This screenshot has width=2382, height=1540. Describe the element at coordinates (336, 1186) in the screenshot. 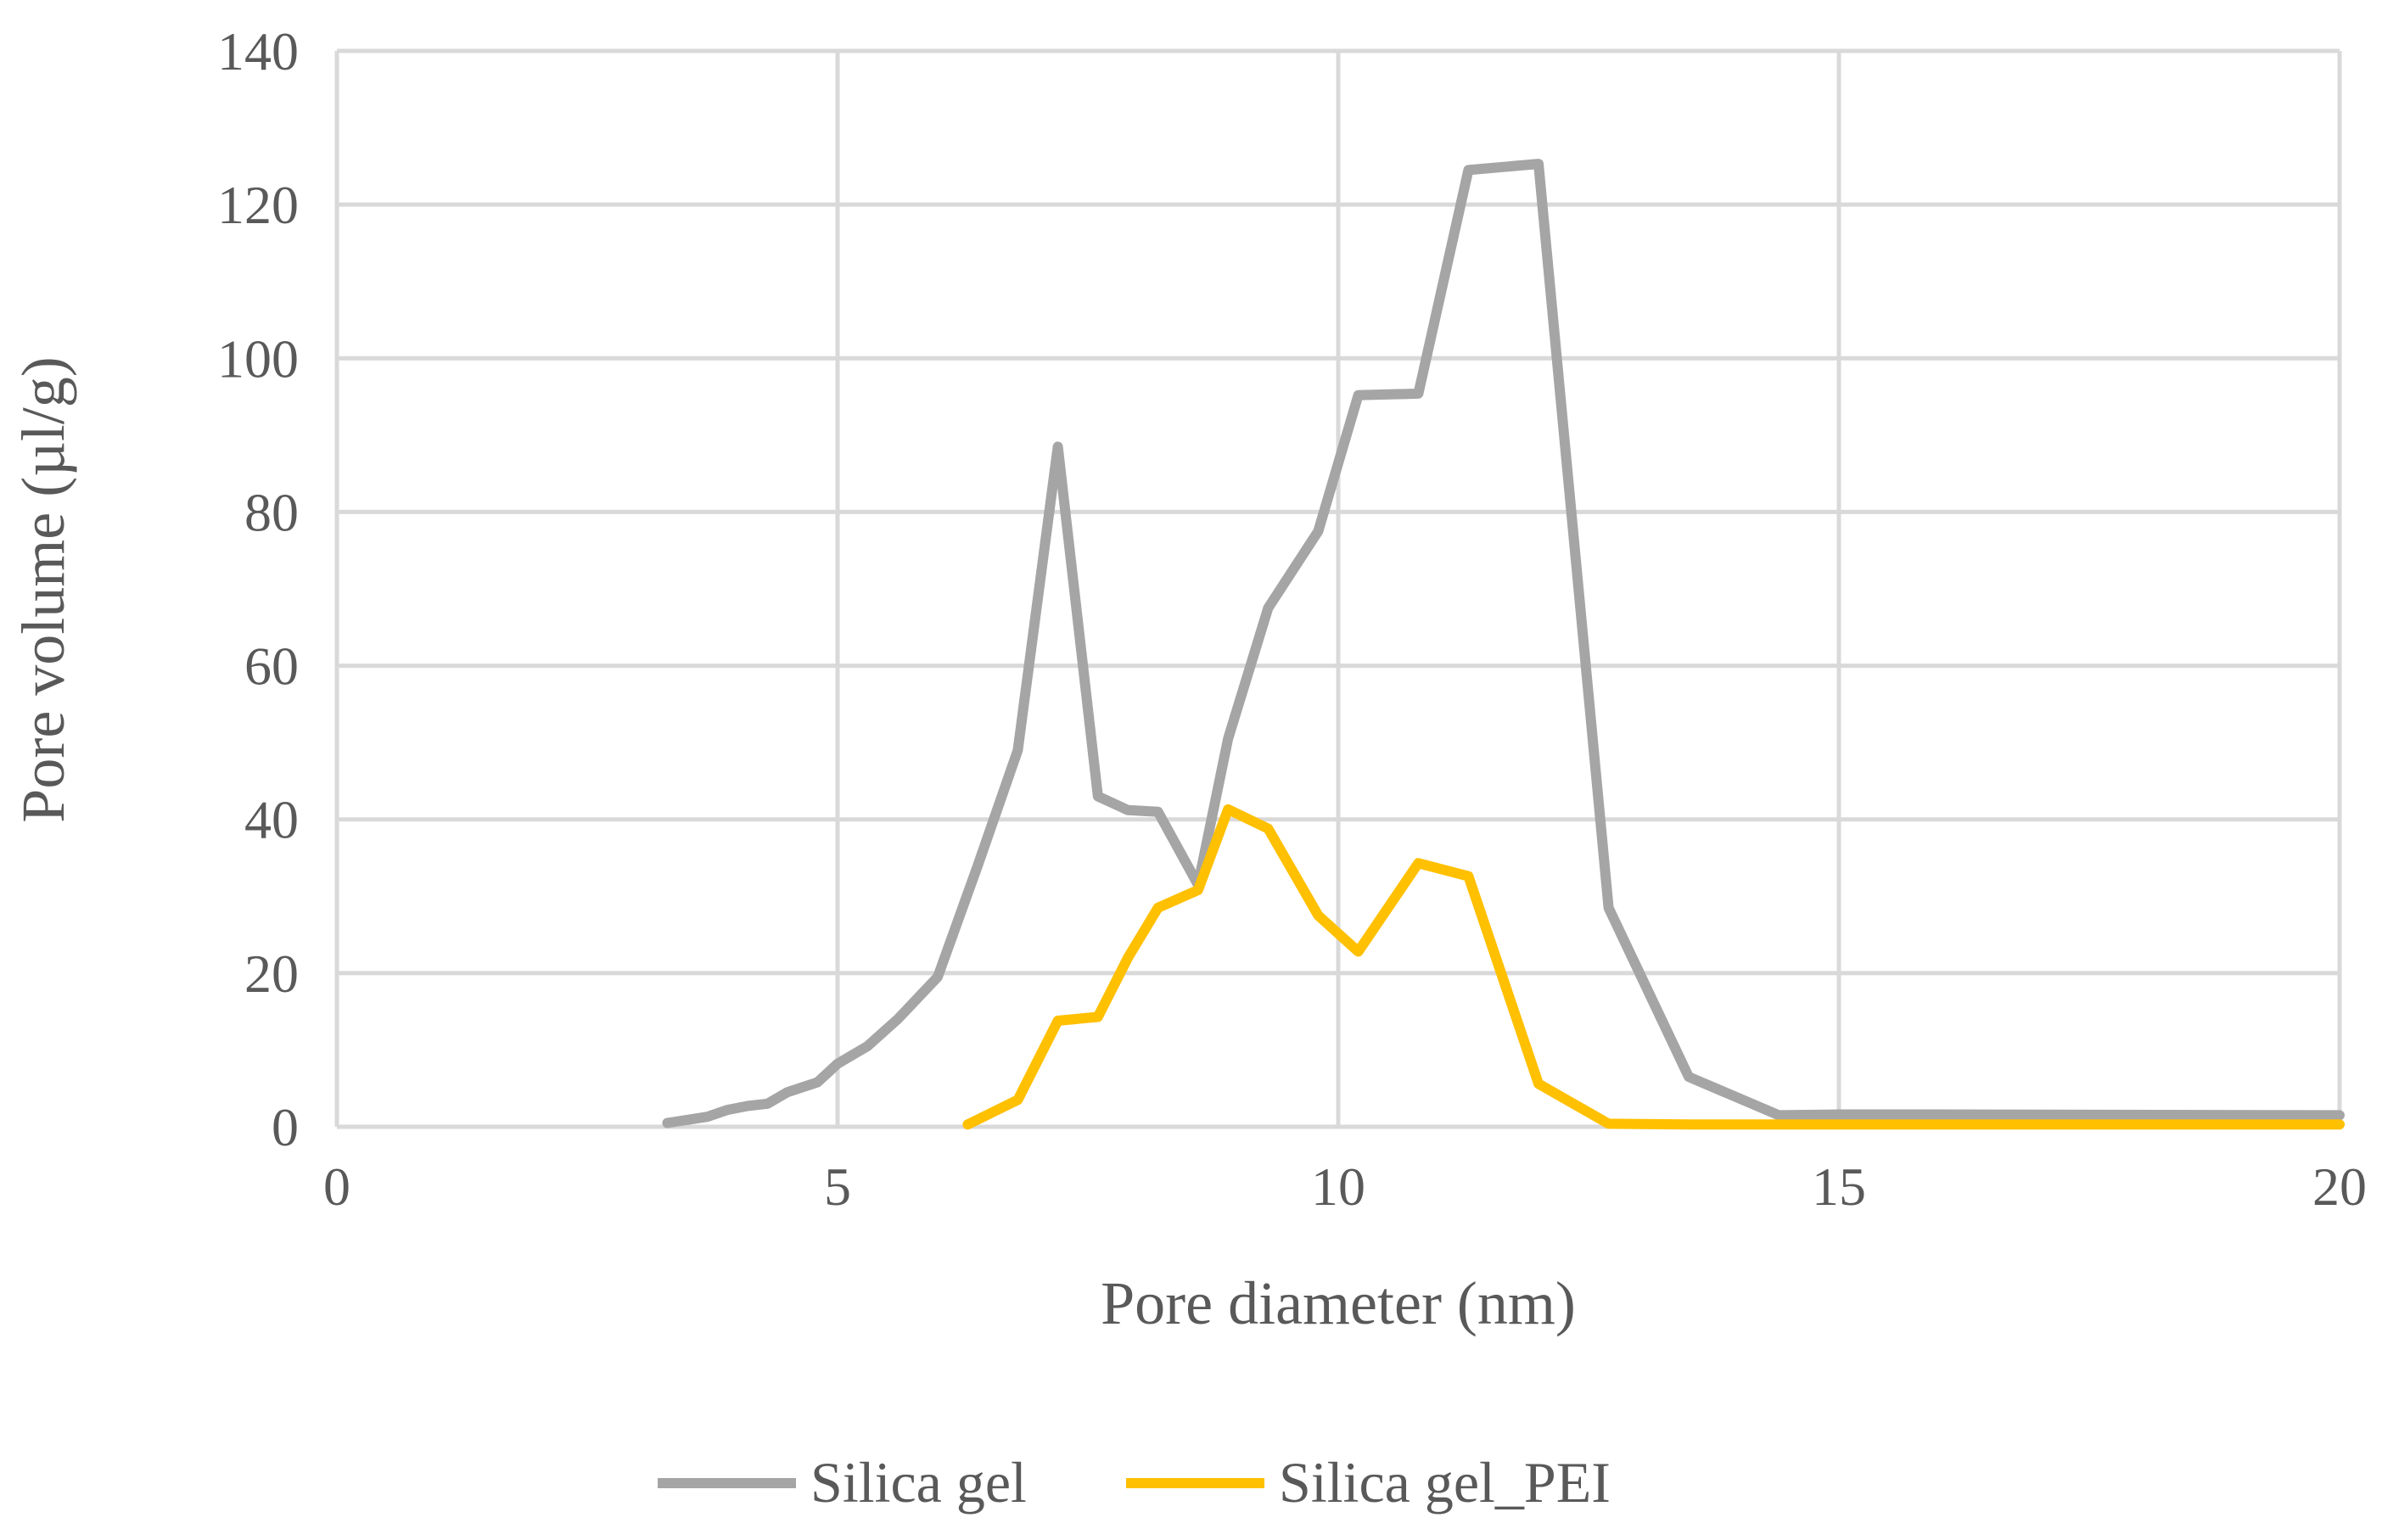

I see `x-tick-label: 0` at that location.